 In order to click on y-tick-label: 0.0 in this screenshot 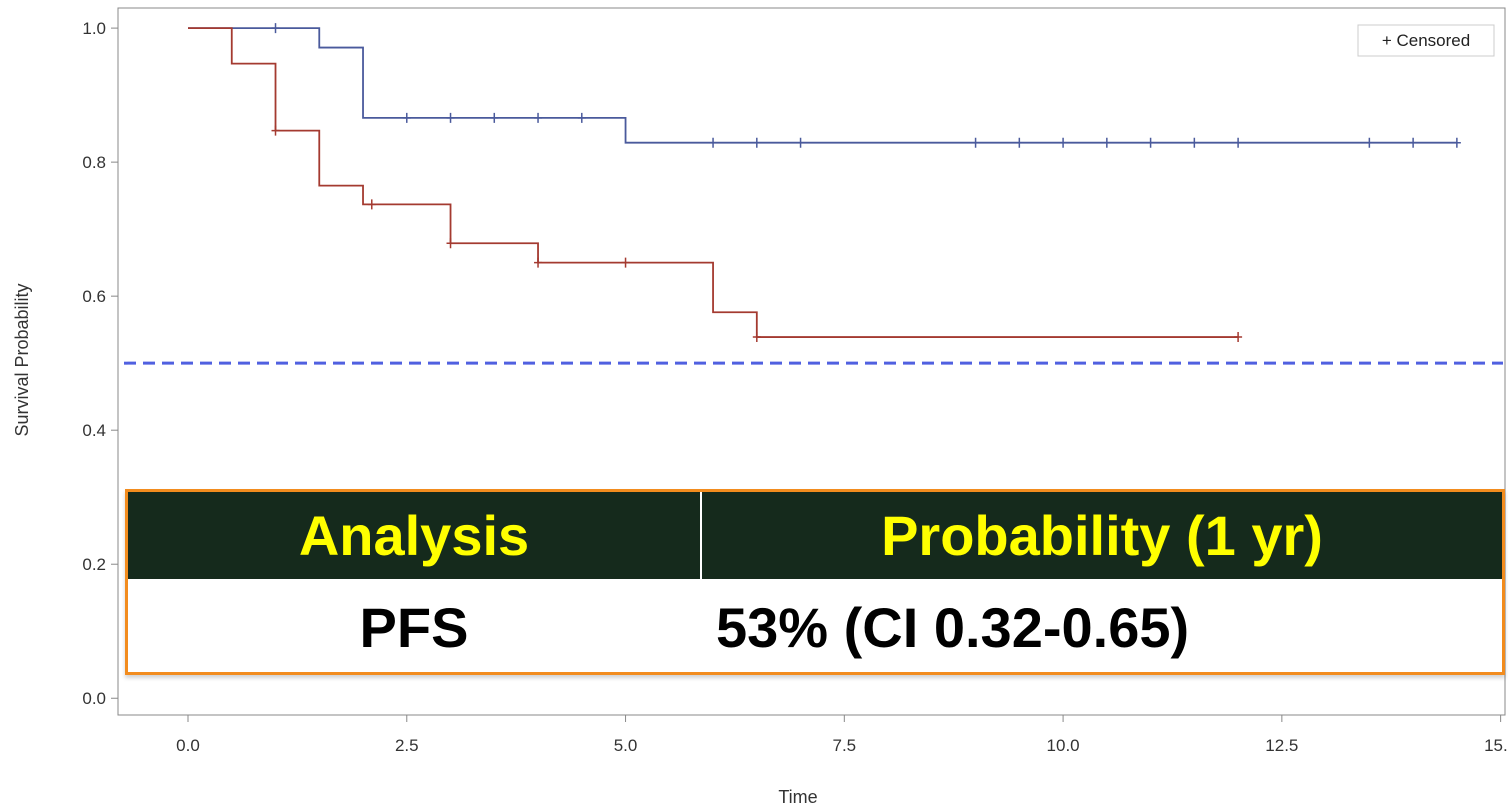, I will do `click(94, 698)`.